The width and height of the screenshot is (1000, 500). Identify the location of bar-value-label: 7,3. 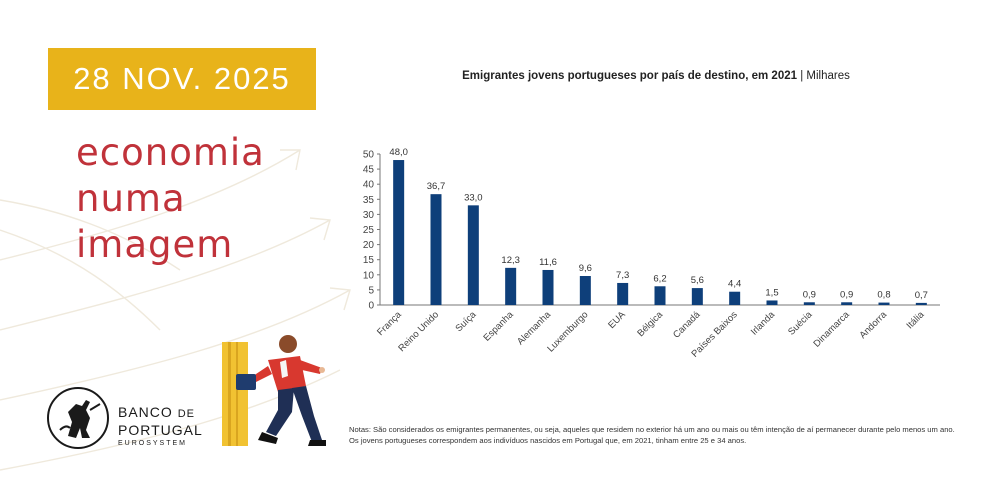
(622, 275).